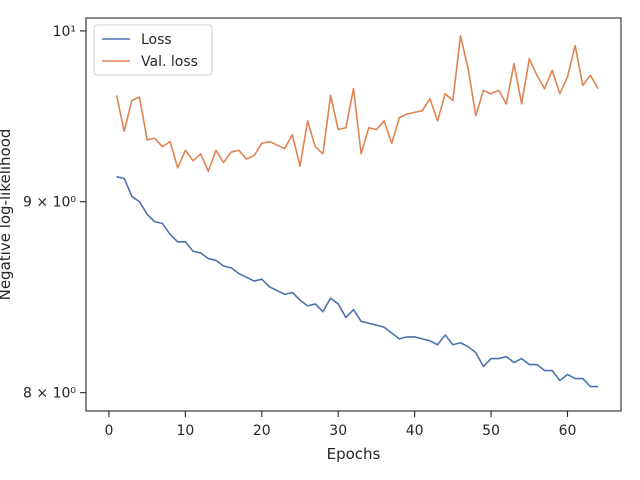 This screenshot has width=640, height=480. Describe the element at coordinates (491, 431) in the screenshot. I see `x-tick-label: 50` at that location.